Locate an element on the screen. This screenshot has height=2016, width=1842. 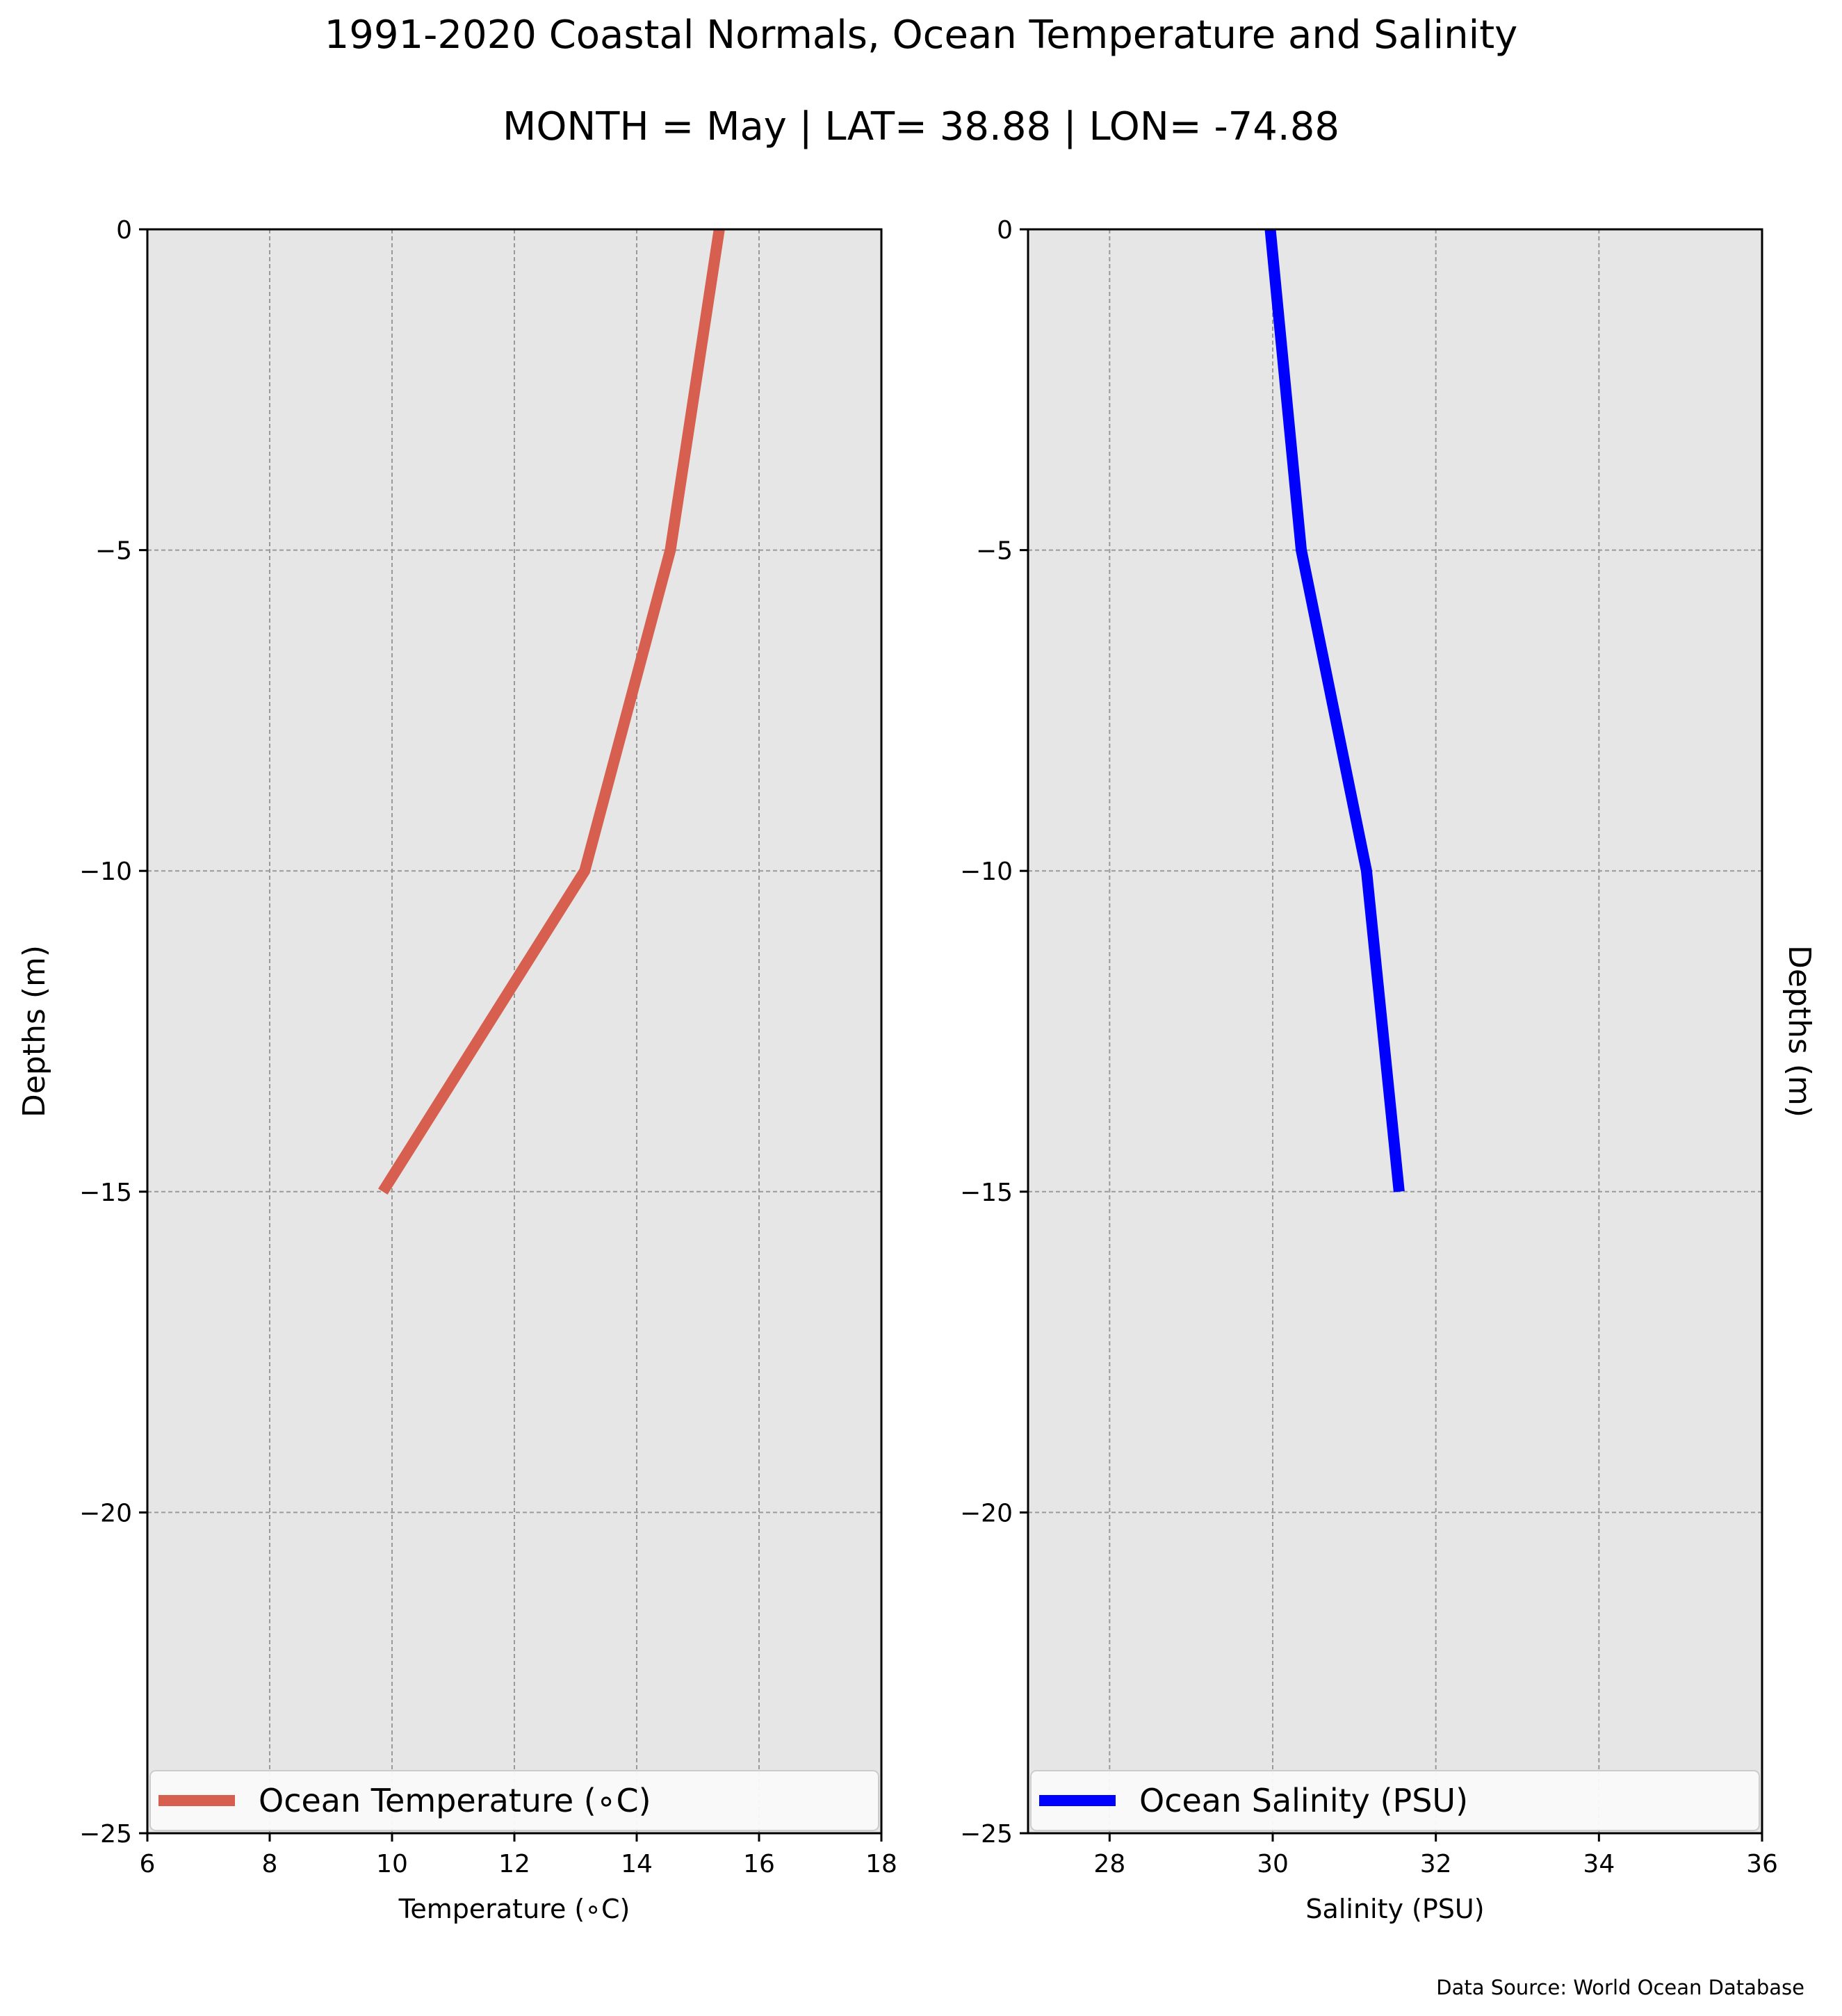
salinity-legend-label: Ocean Salinity (PSU) is located at coordinates (1303, 1801).